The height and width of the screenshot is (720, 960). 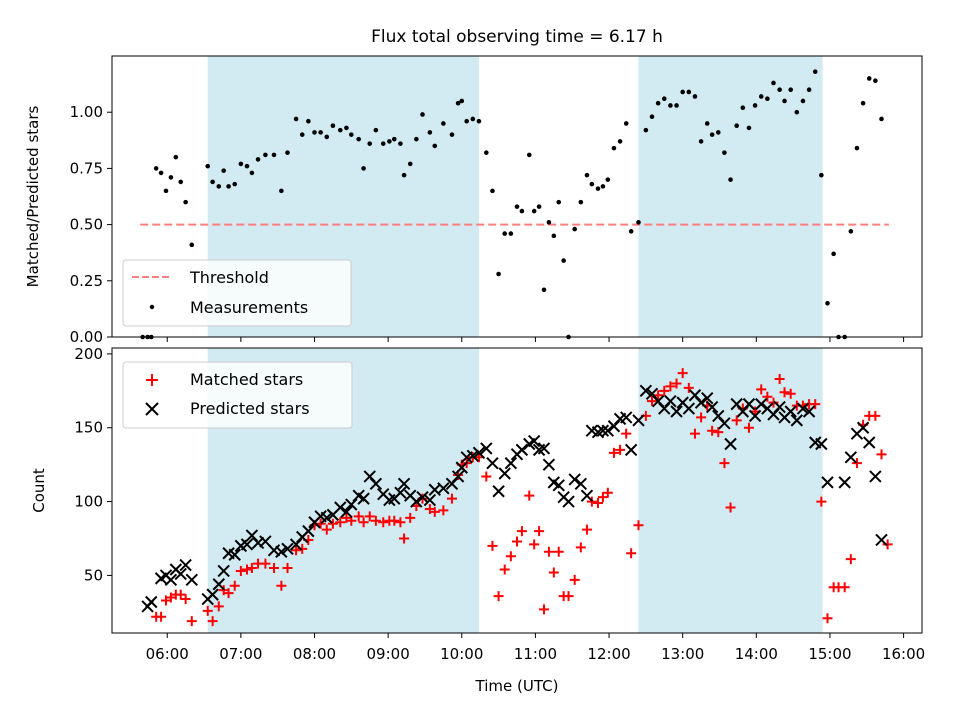 I want to click on top-x-ticks, so click(x=535, y=339).